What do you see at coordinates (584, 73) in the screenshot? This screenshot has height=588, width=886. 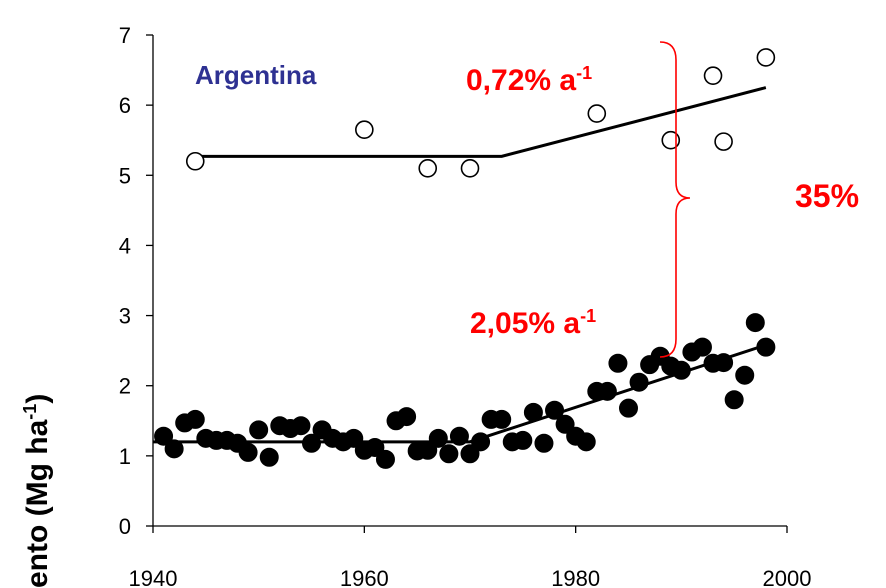 I see `upper-rate-sup: -1` at bounding box center [584, 73].